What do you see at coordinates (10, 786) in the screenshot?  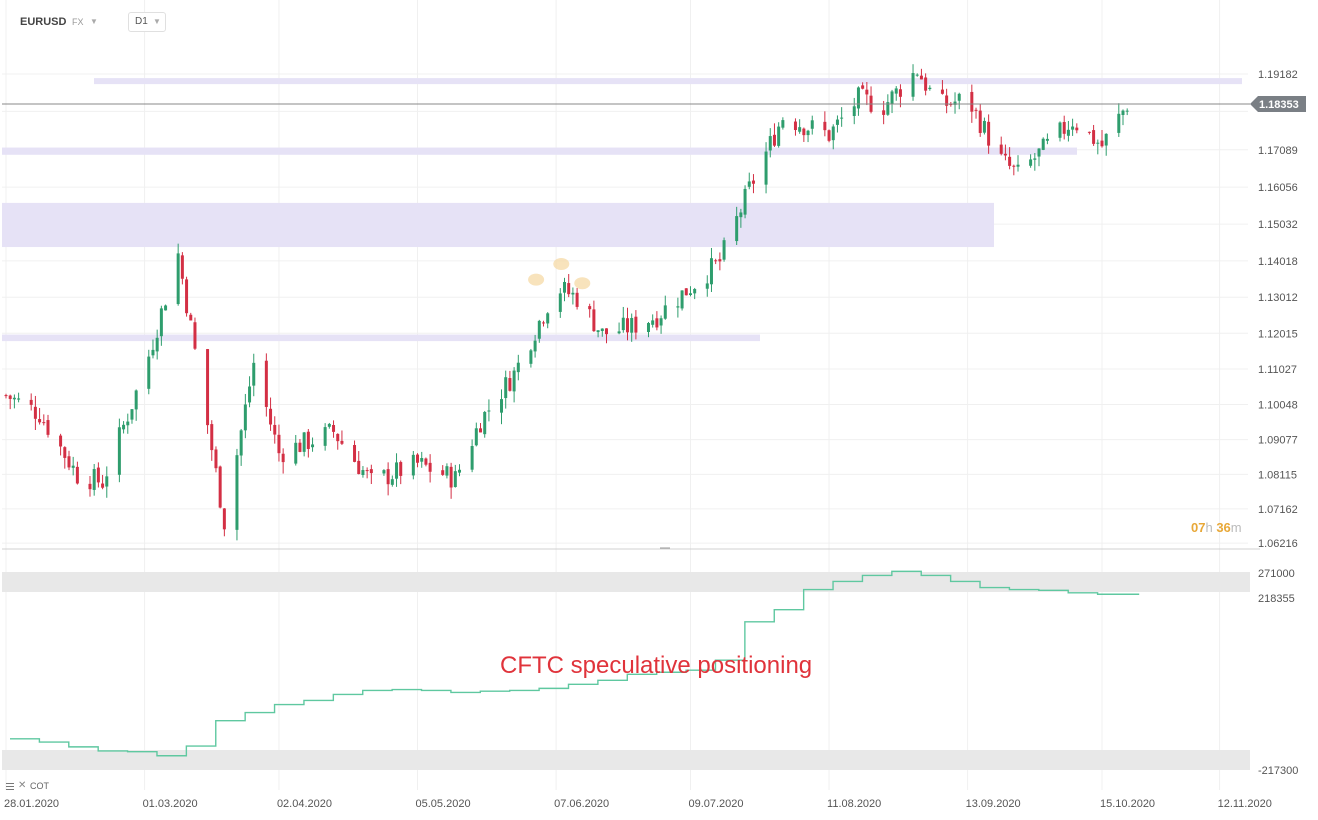 I see `indicator-settings-icon` at bounding box center [10, 786].